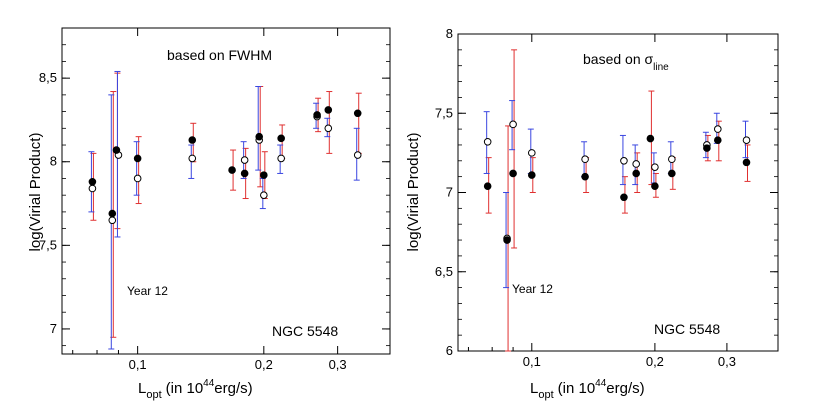 The height and width of the screenshot is (412, 831). What do you see at coordinates (449, 350) in the screenshot?
I see `y-tick-label: 6` at bounding box center [449, 350].